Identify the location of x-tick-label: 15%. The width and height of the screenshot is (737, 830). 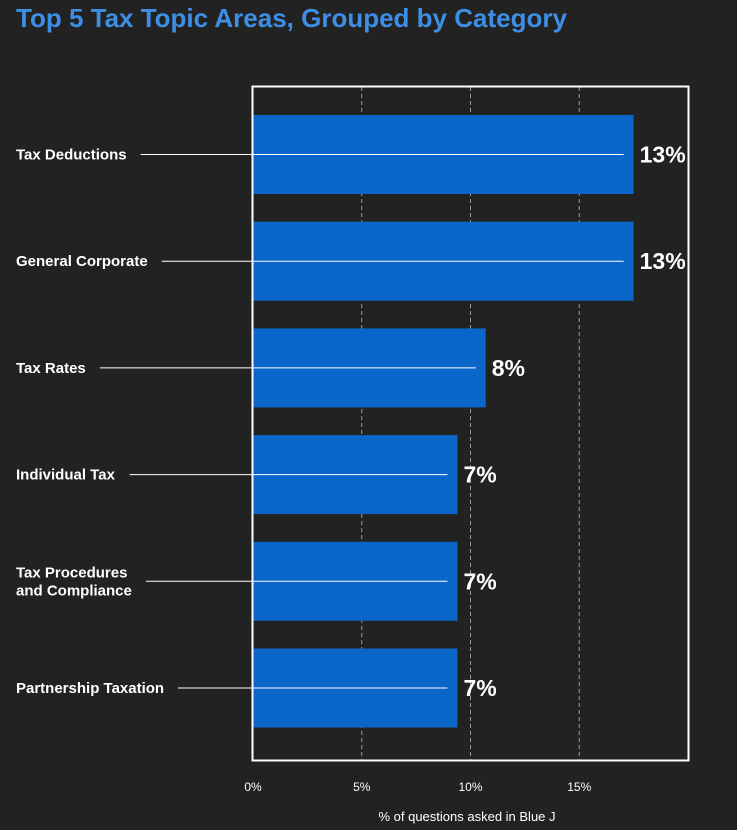
(579, 787).